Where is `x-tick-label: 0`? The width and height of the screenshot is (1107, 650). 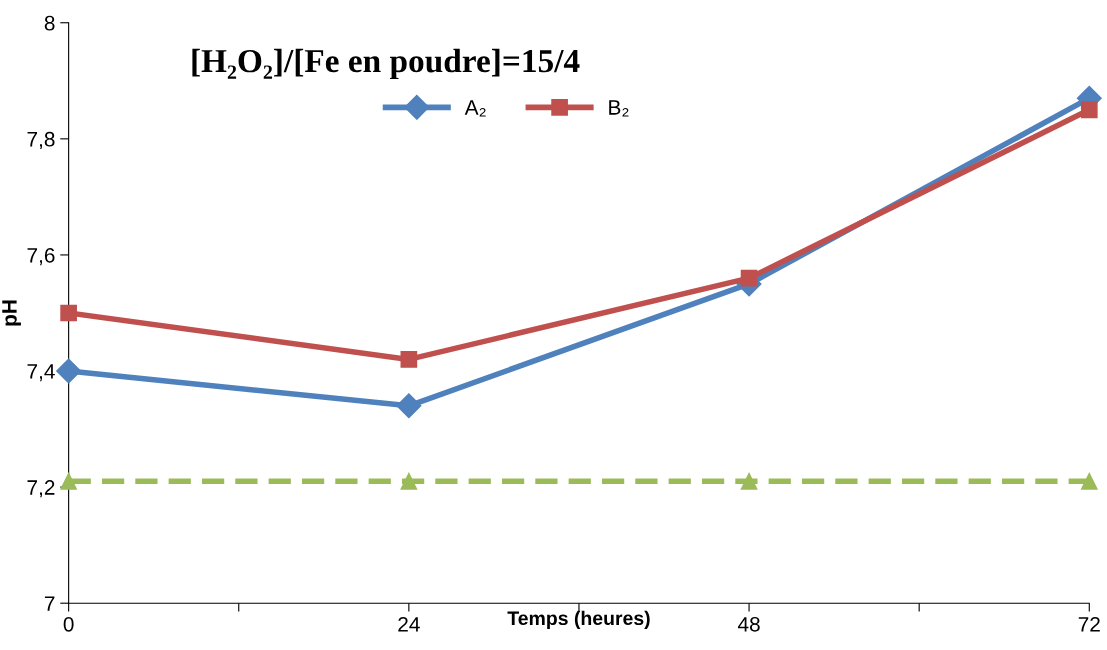 x-tick-label: 0 is located at coordinates (68, 624).